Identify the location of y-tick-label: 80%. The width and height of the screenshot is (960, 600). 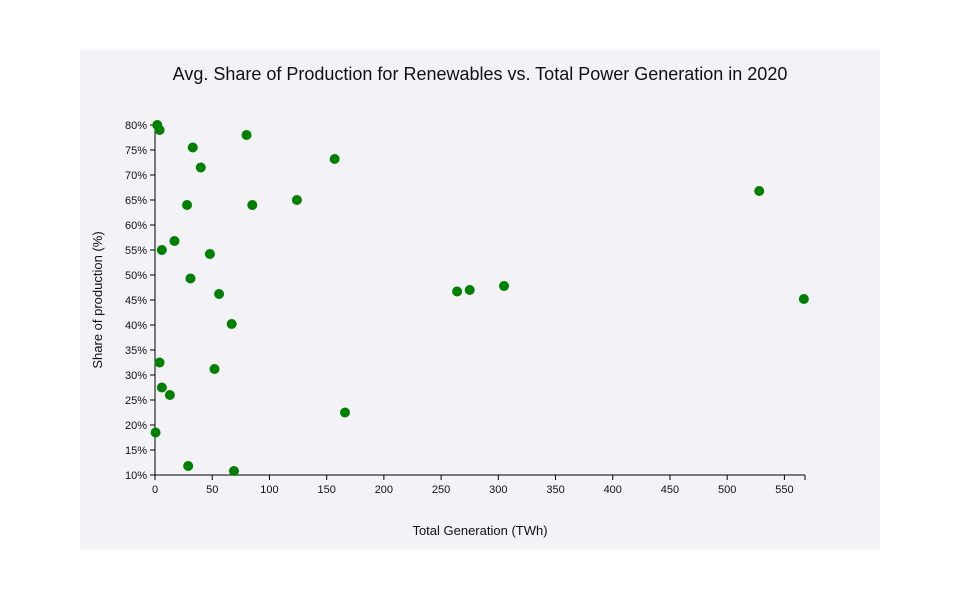
(136, 126).